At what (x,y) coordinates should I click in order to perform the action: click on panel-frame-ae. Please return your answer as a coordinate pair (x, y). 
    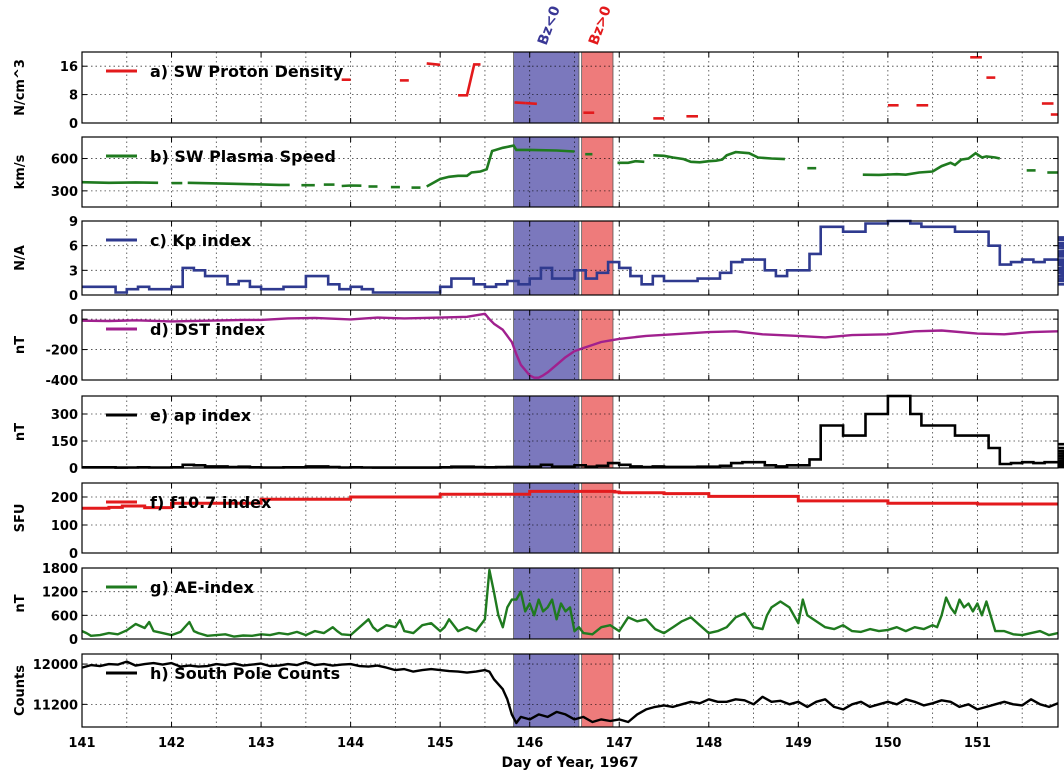
    Looking at the image, I should click on (570, 603).